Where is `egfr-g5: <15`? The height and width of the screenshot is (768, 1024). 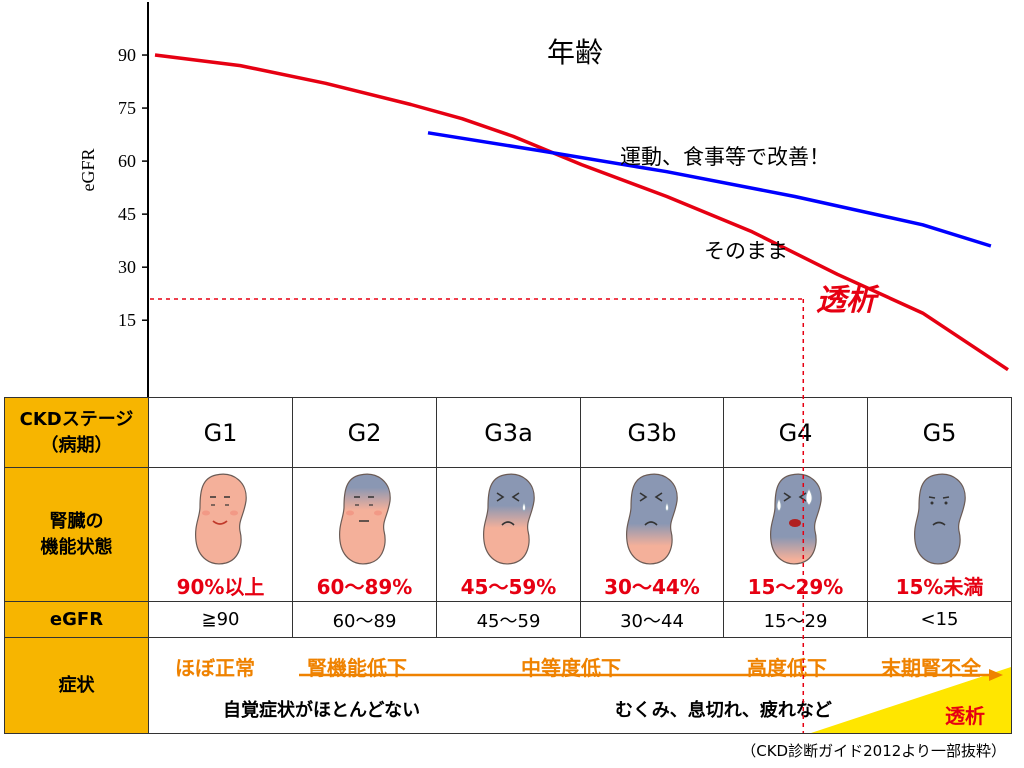
egfr-g5: <15 is located at coordinates (939, 619).